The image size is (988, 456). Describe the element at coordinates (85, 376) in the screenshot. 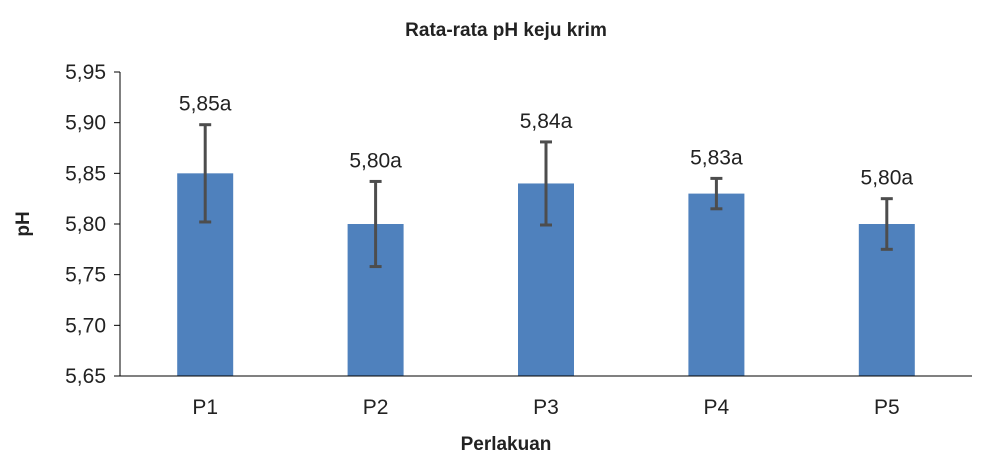

I see `y-tick-label: 5,65` at that location.